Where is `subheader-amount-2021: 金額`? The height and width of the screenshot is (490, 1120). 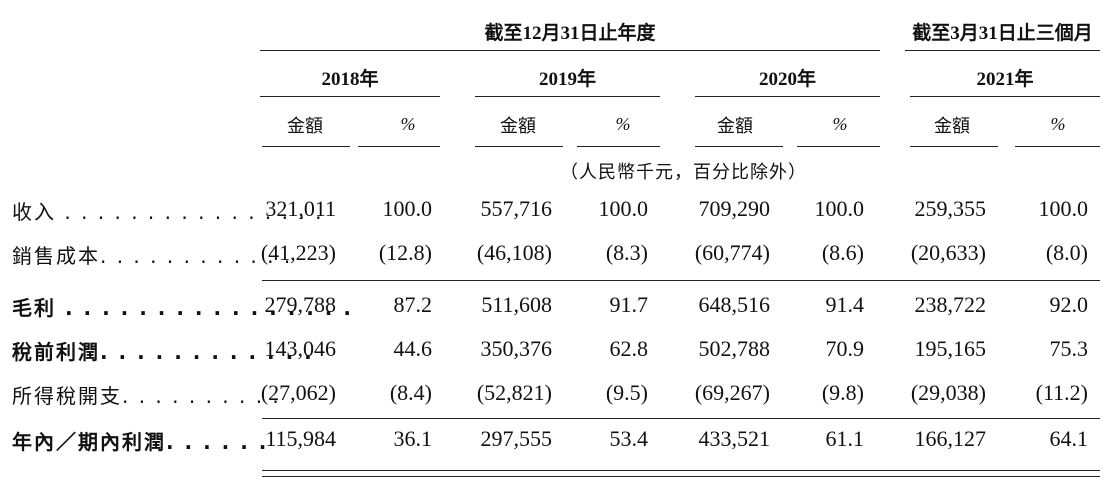 subheader-amount-2021: 金額 is located at coordinates (952, 126).